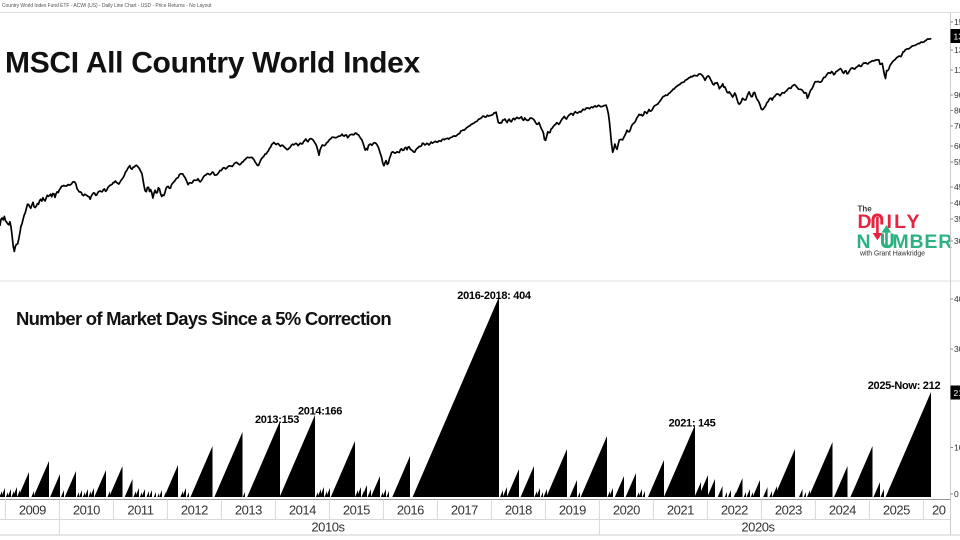 The height and width of the screenshot is (540, 960). What do you see at coordinates (248, 510) in the screenshot?
I see `svg-text: 2013` at bounding box center [248, 510].